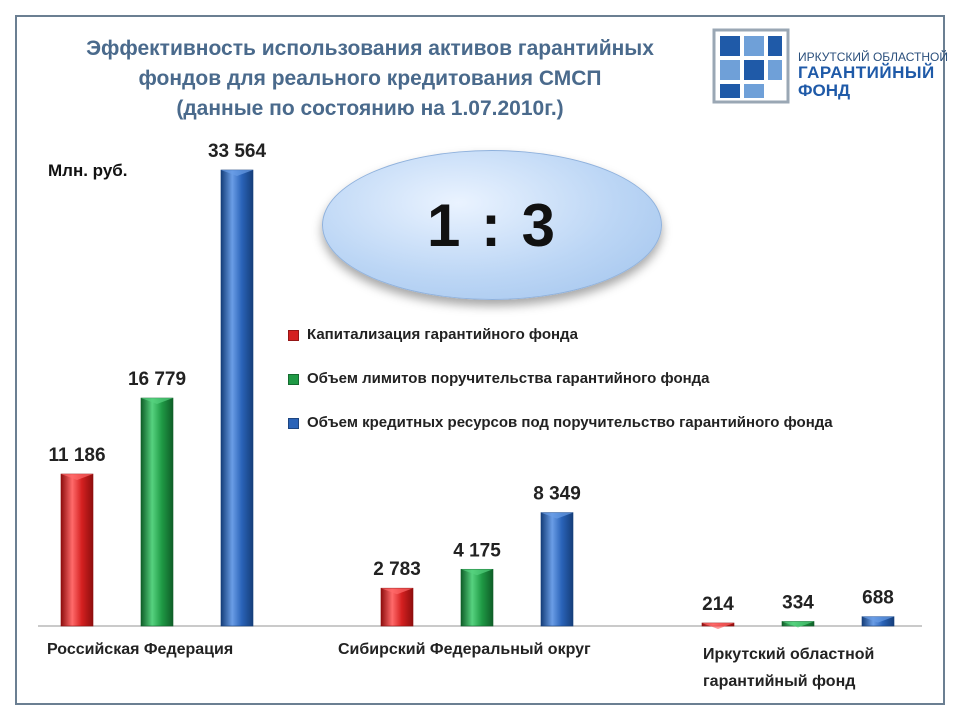 The width and height of the screenshot is (960, 720). What do you see at coordinates (88, 170) in the screenshot?
I see `y-axis-unit-label: Млн. руб.` at bounding box center [88, 170].